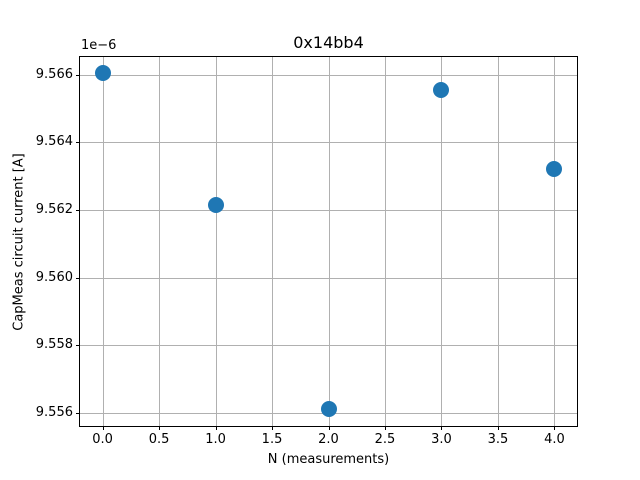 The height and width of the screenshot is (480, 640). What do you see at coordinates (441, 439) in the screenshot?
I see `x-tick-label: 3.0` at bounding box center [441, 439].